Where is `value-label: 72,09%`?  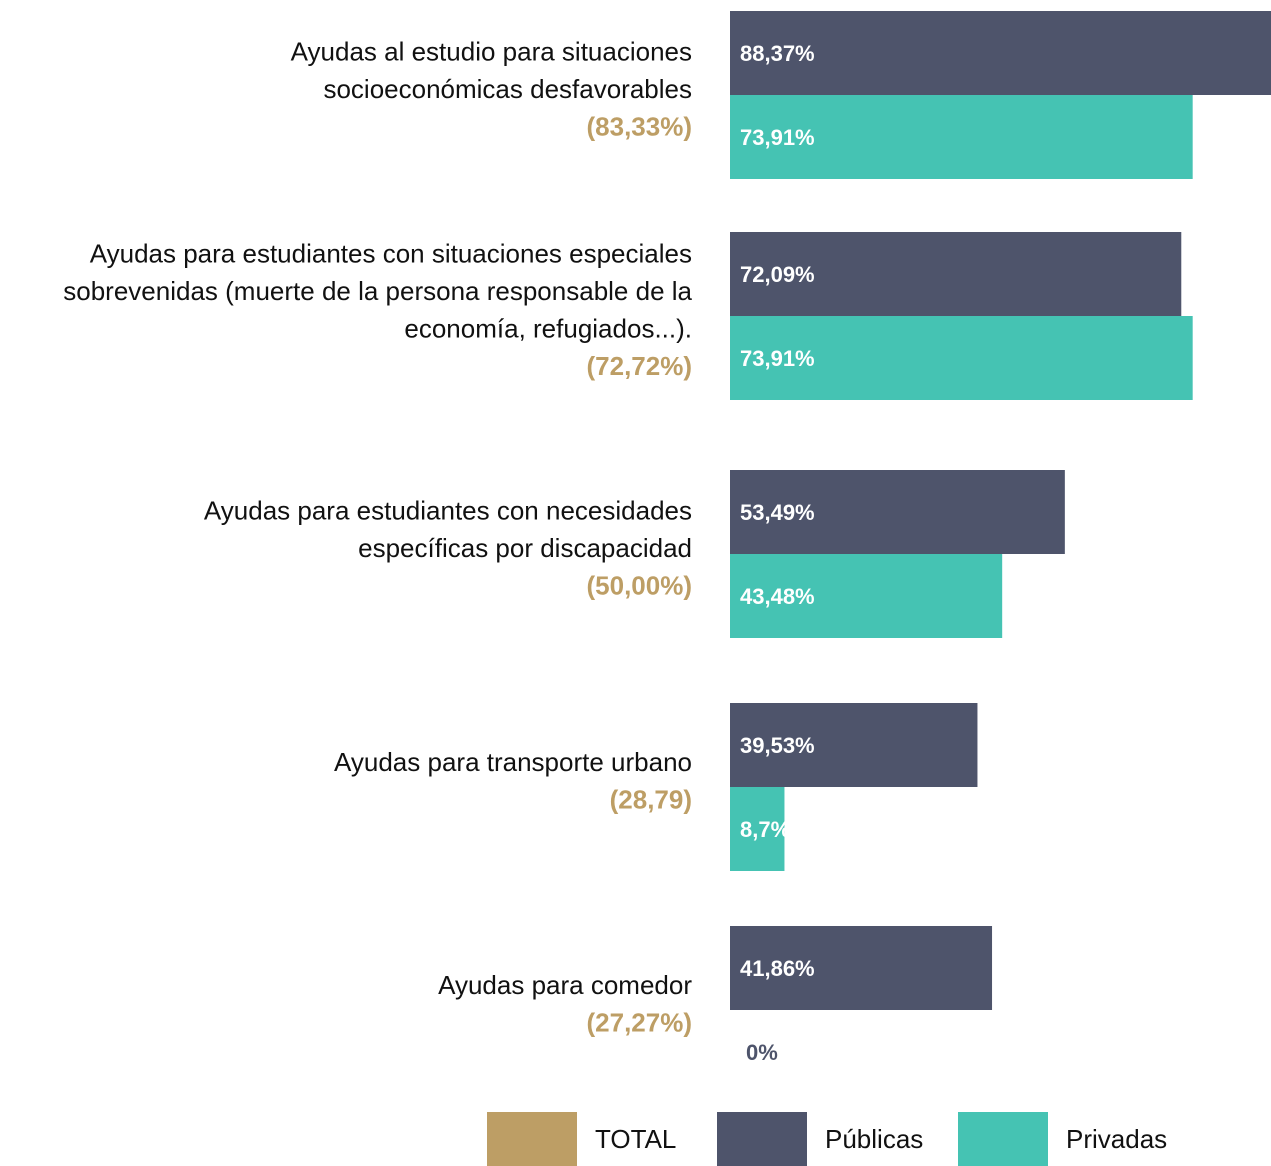
value-label: 72,09% is located at coordinates (777, 274).